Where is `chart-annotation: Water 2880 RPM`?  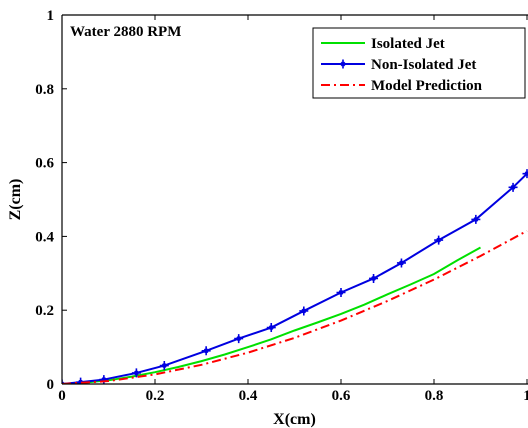 chart-annotation: Water 2880 RPM is located at coordinates (125, 32).